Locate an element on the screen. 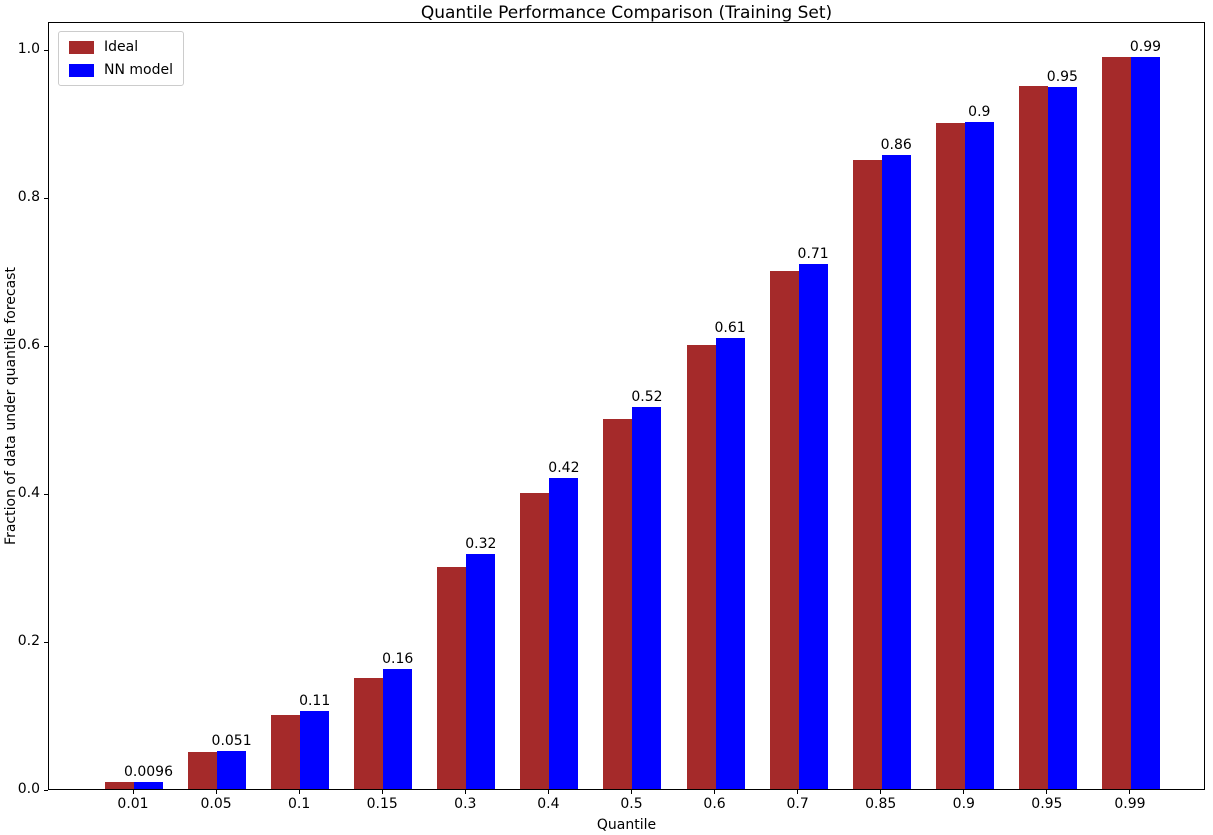  legend-label: Ideal is located at coordinates (121, 47).